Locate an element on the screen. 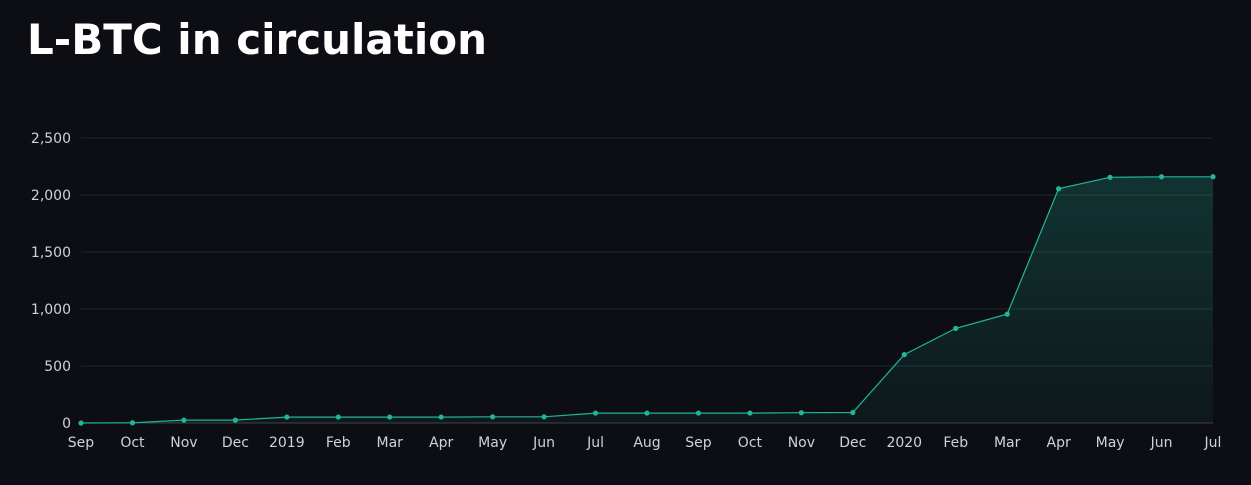  y-tick-label: 2,500 is located at coordinates (51, 139).